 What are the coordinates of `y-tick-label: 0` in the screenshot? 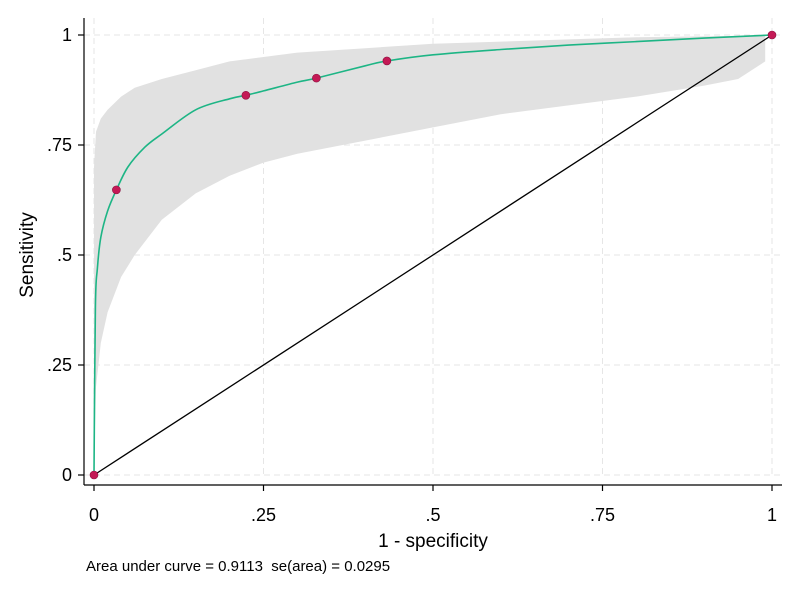 It's located at (67, 475).